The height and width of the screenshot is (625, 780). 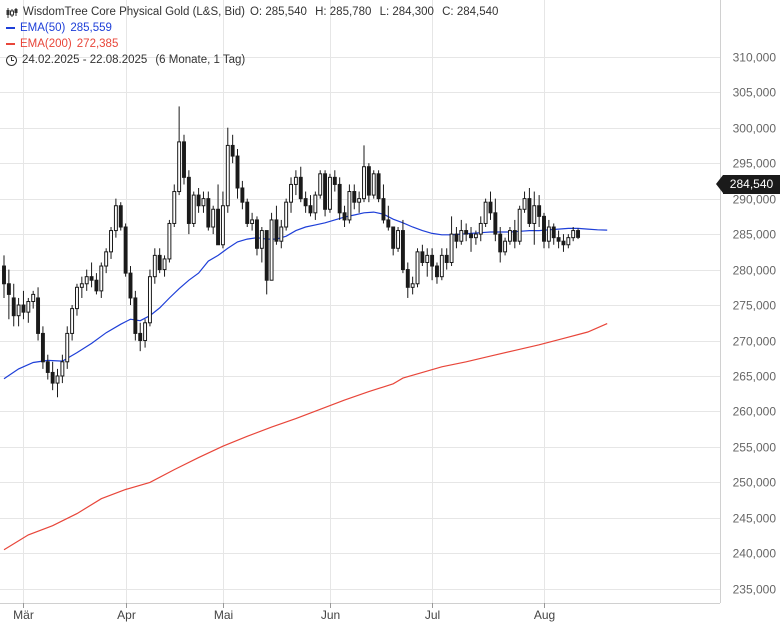 What do you see at coordinates (360, 612) in the screenshot?
I see `x-axis: Mär Apr Mai Jun Jul Aug` at bounding box center [360, 612].